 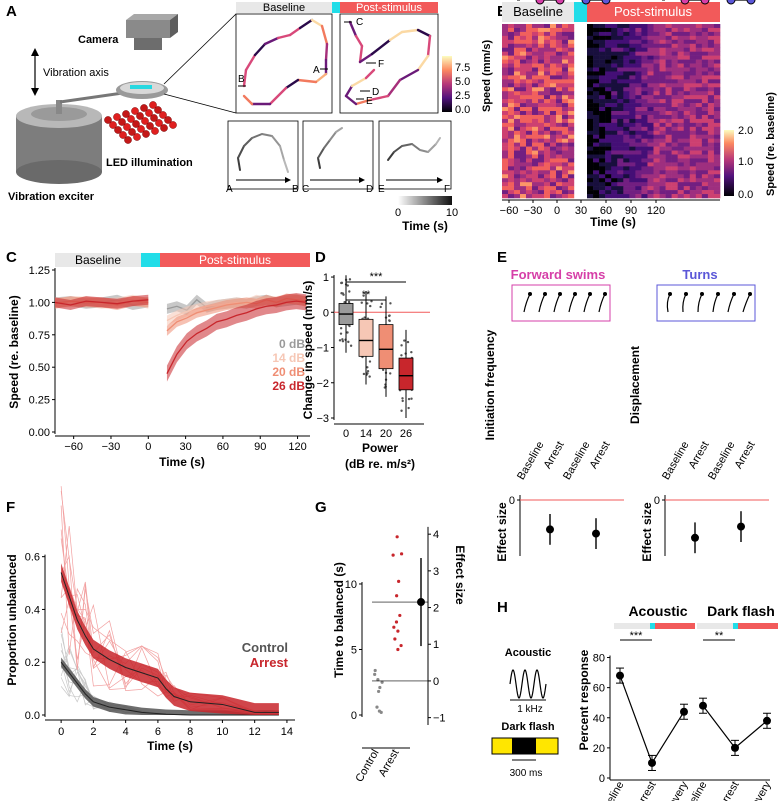 I want to click on f-xtick-label: 0, so click(x=61, y=732).